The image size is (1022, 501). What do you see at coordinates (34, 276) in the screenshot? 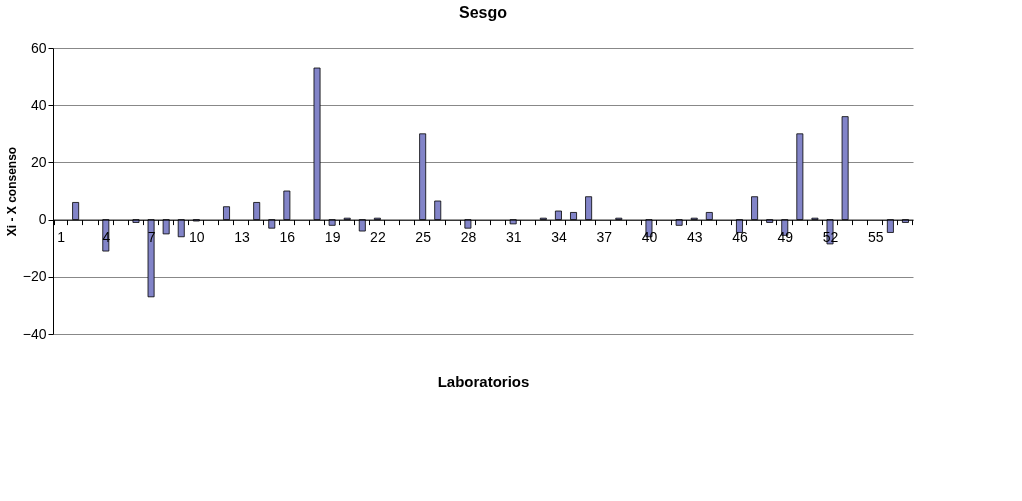
I see `y-tick-label: −20` at bounding box center [34, 276].